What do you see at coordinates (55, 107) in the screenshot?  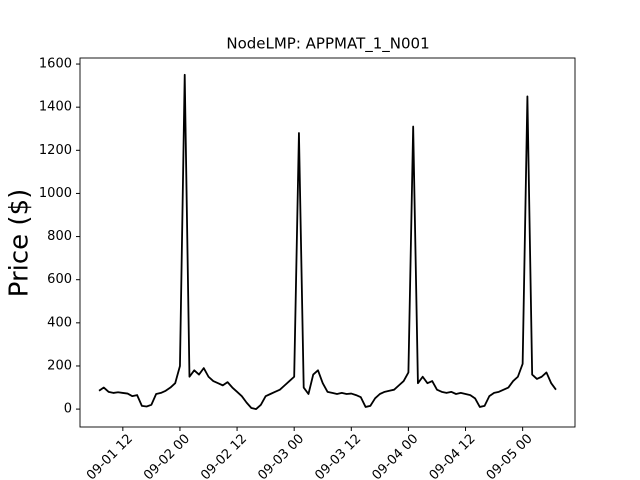 I see `y-tick-label: 1400` at bounding box center [55, 107].